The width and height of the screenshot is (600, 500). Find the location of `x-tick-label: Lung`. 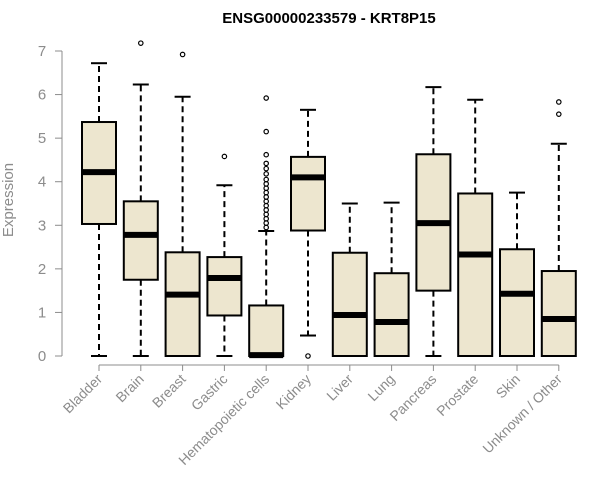

x-tick-label: Lung is located at coordinates (380, 387).